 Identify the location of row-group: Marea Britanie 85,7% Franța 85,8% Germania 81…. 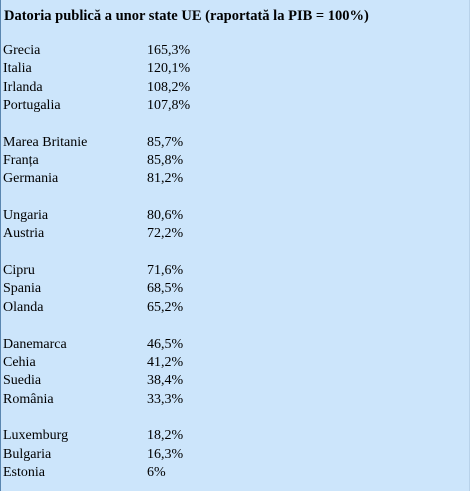
(233, 161).